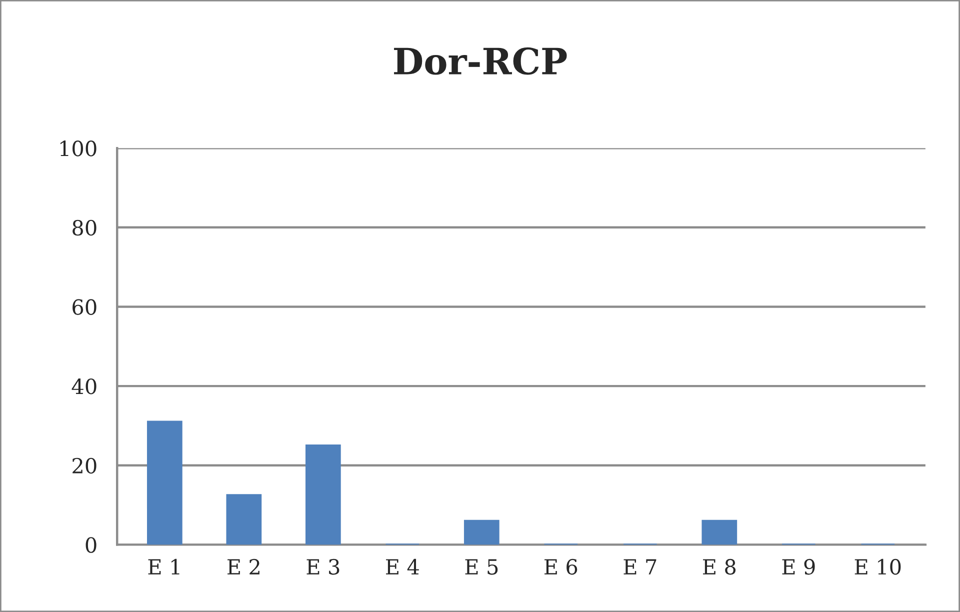 This screenshot has height=612, width=960. I want to click on y-tick-label: 0, so click(91, 545).